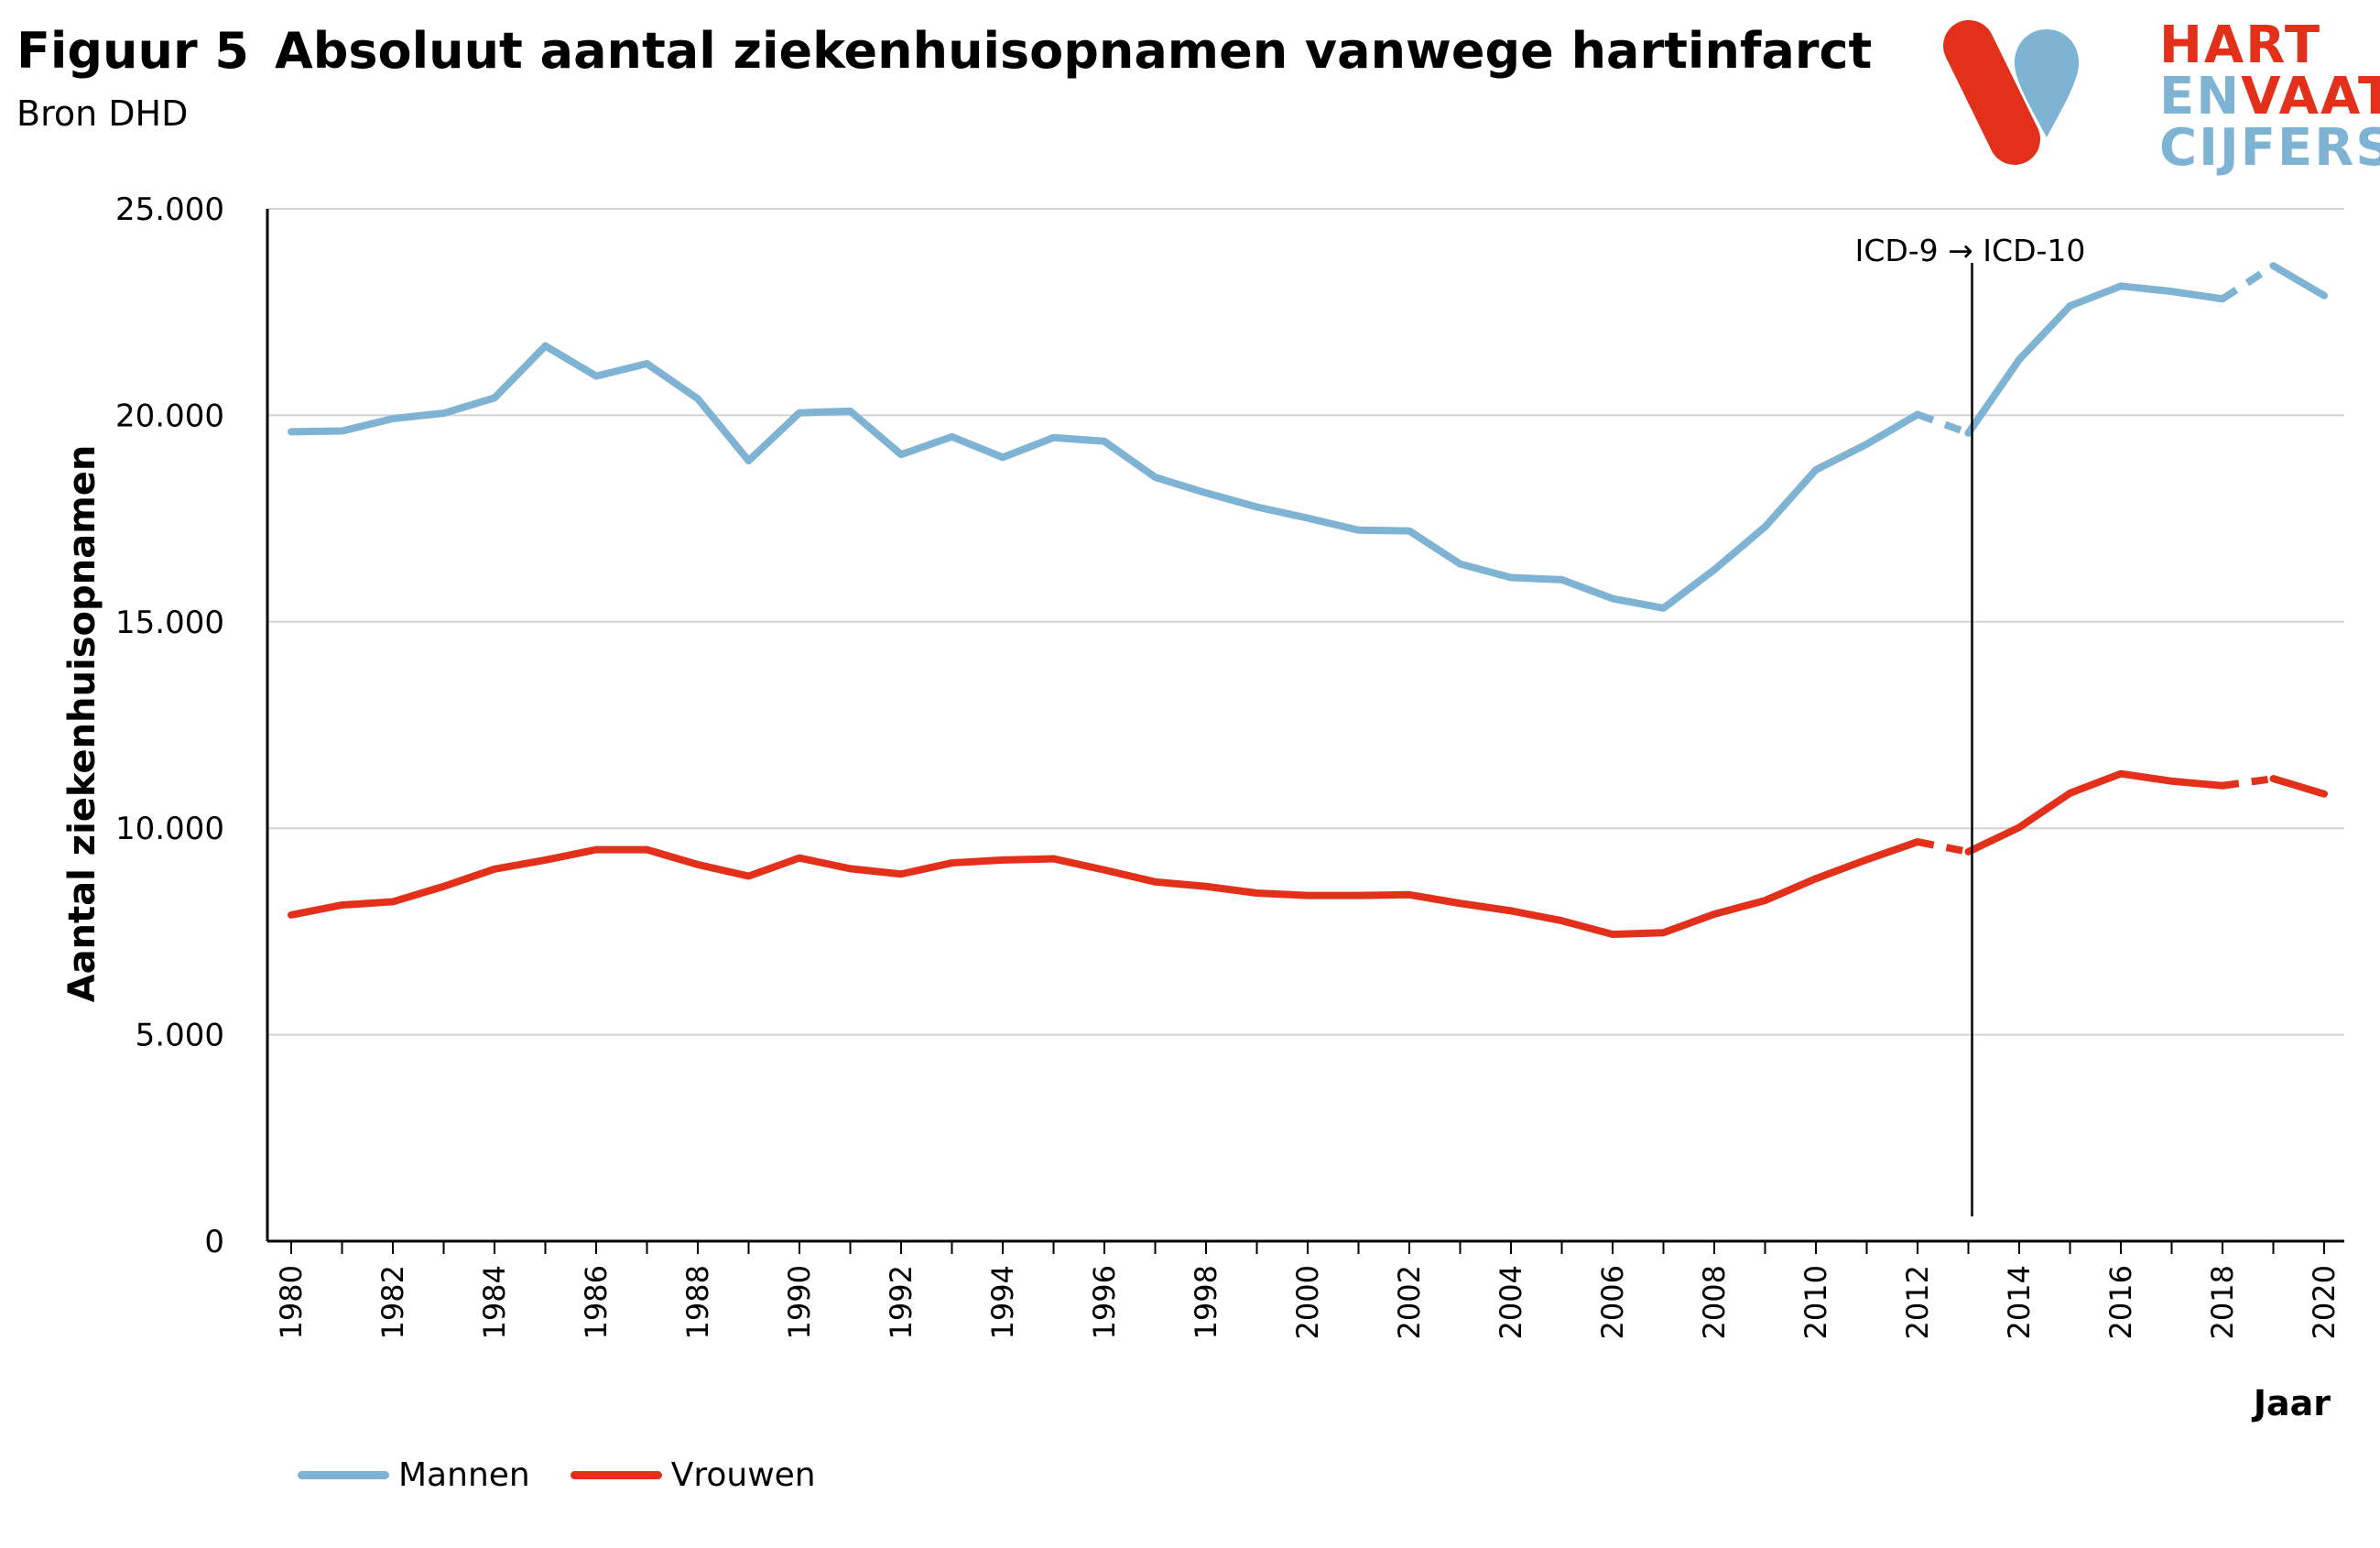  I want to click on legend-item-mannen: Mannen, so click(414, 1475).